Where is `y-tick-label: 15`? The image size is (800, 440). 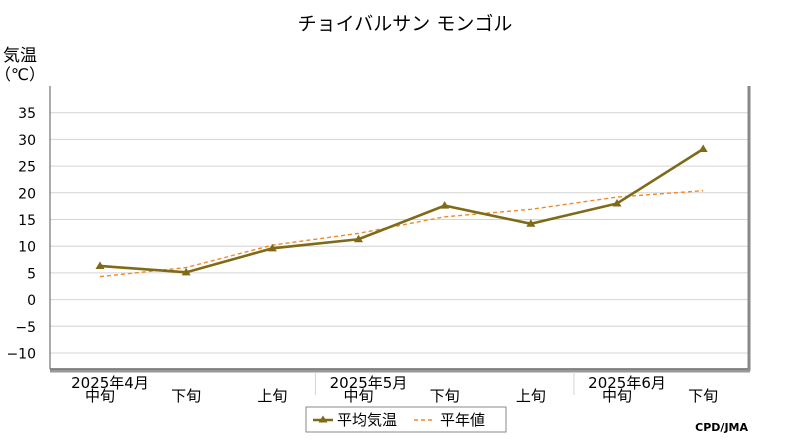
y-tick-label: 15 is located at coordinates (27, 221).